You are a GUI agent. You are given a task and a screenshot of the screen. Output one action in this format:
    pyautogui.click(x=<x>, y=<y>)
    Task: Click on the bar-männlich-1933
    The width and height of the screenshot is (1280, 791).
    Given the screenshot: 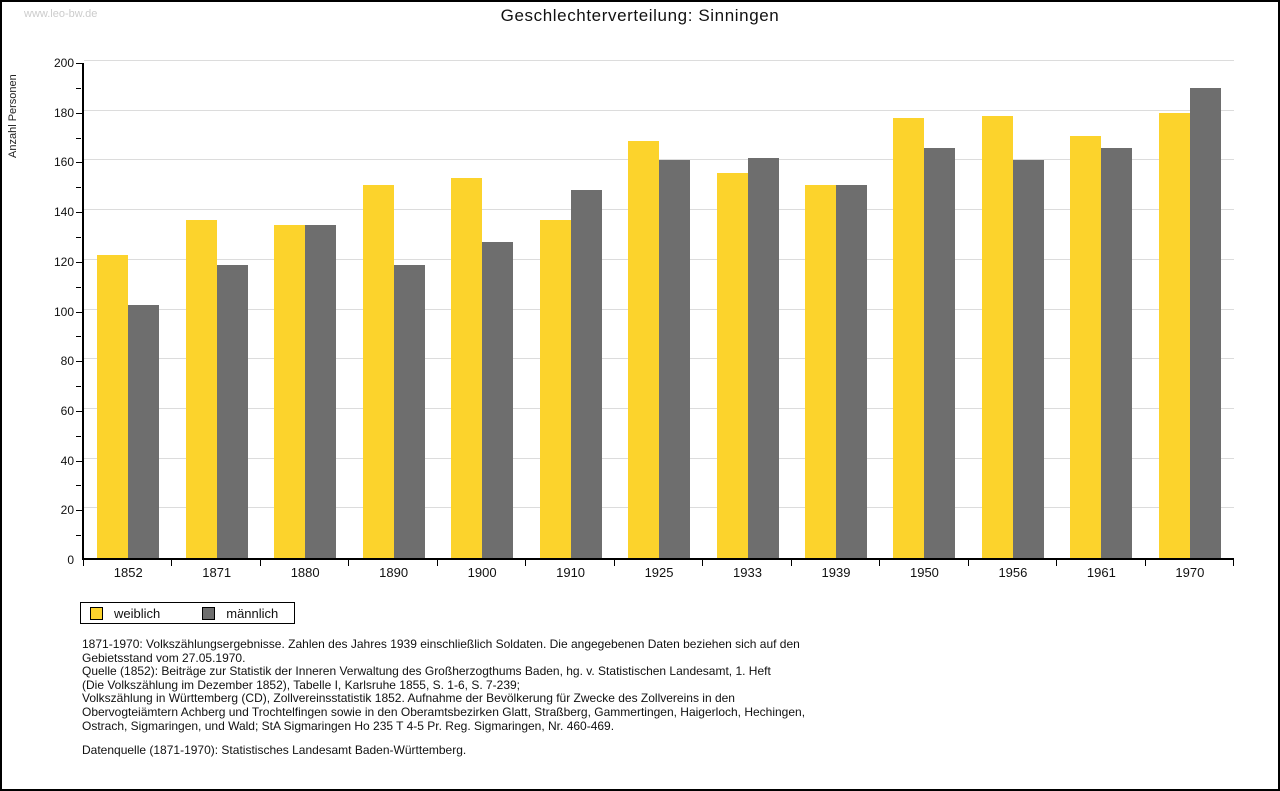 What is the action you would take?
    pyautogui.click(x=763, y=357)
    